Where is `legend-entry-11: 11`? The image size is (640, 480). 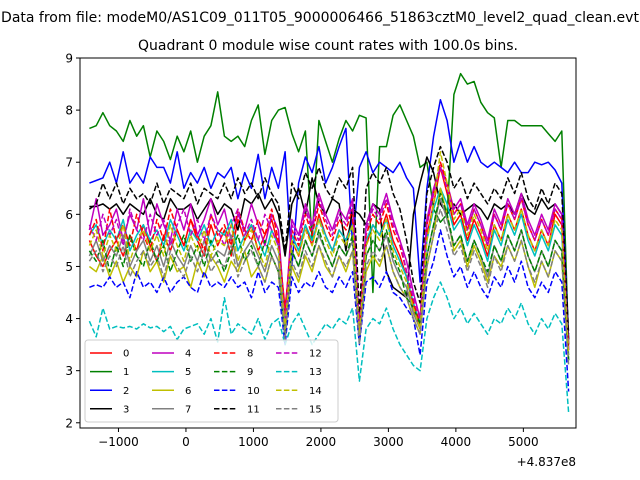 legend-entry-11: 11 is located at coordinates (237, 409).